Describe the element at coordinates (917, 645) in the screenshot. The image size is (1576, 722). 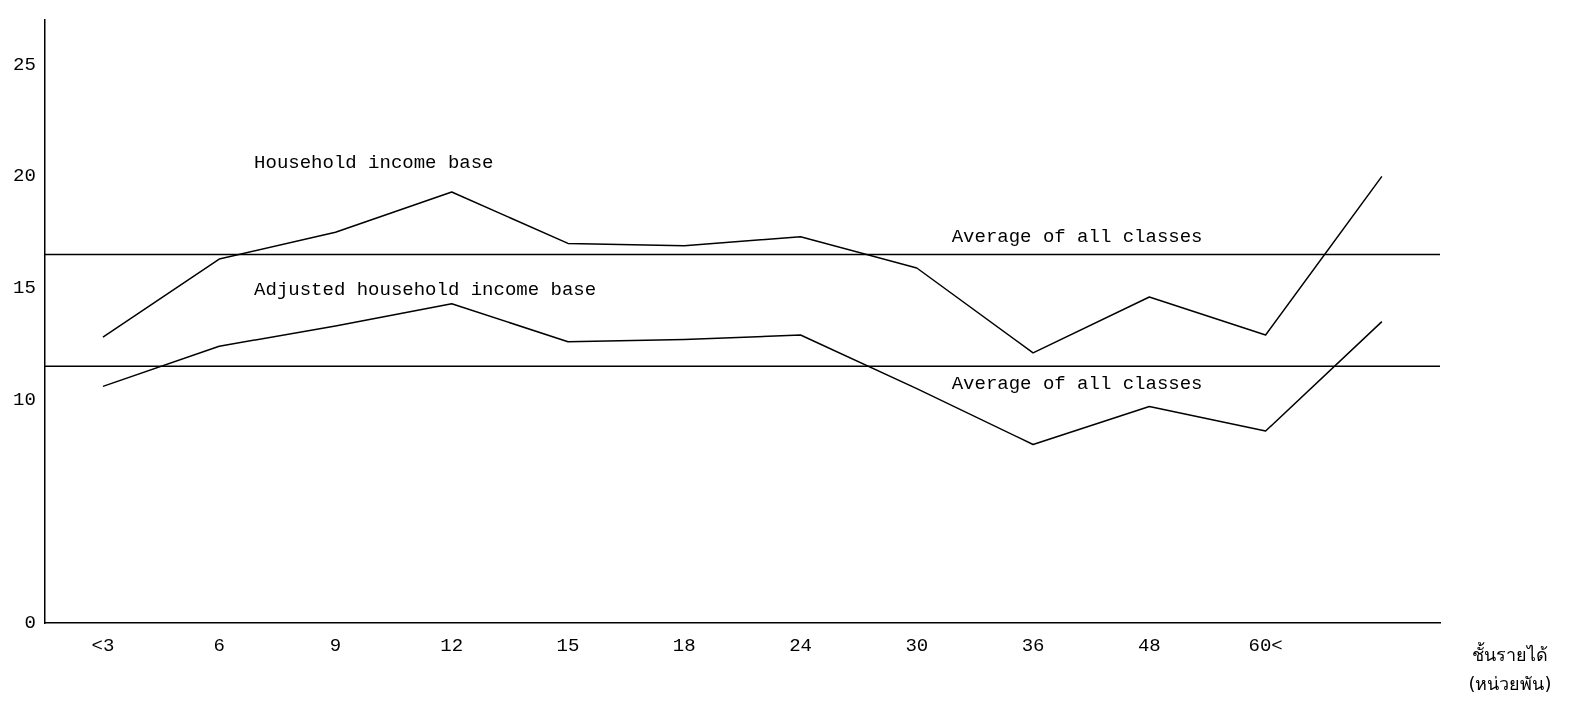
I see `x-tick-label: 30` at that location.